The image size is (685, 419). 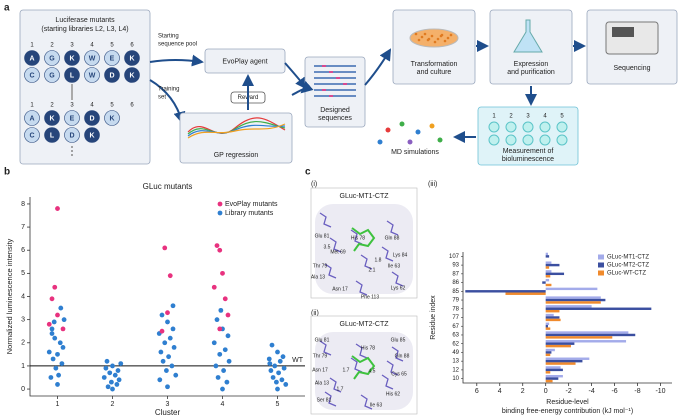 I want to click on well-label: 2, so click(x=511, y=117).